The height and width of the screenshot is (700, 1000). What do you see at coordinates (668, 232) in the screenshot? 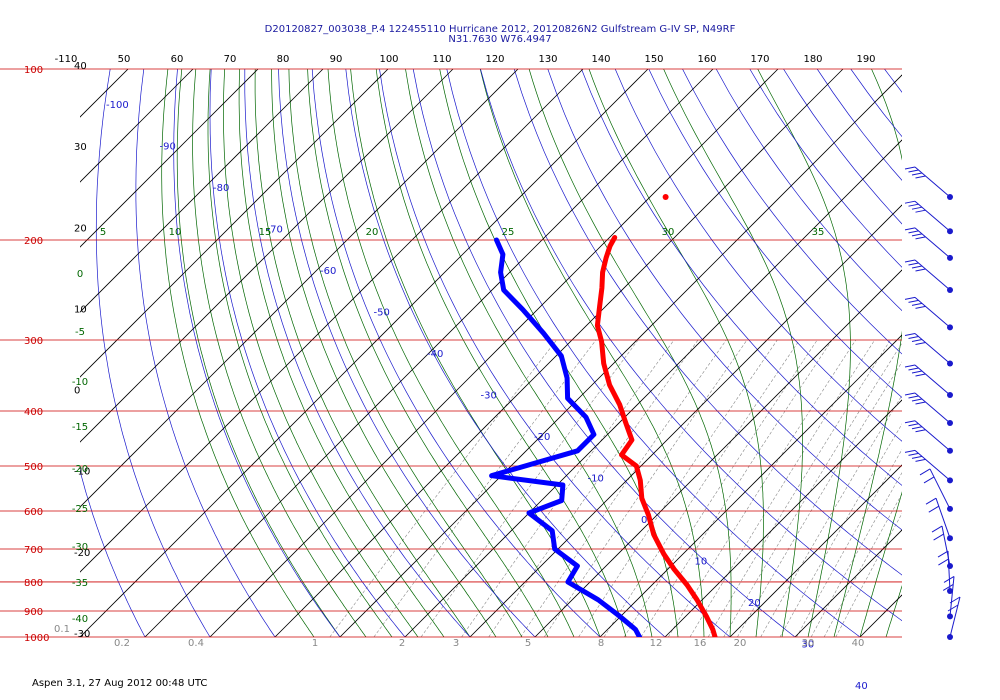
I see `moist-adiabat-label: 30` at bounding box center [668, 232].